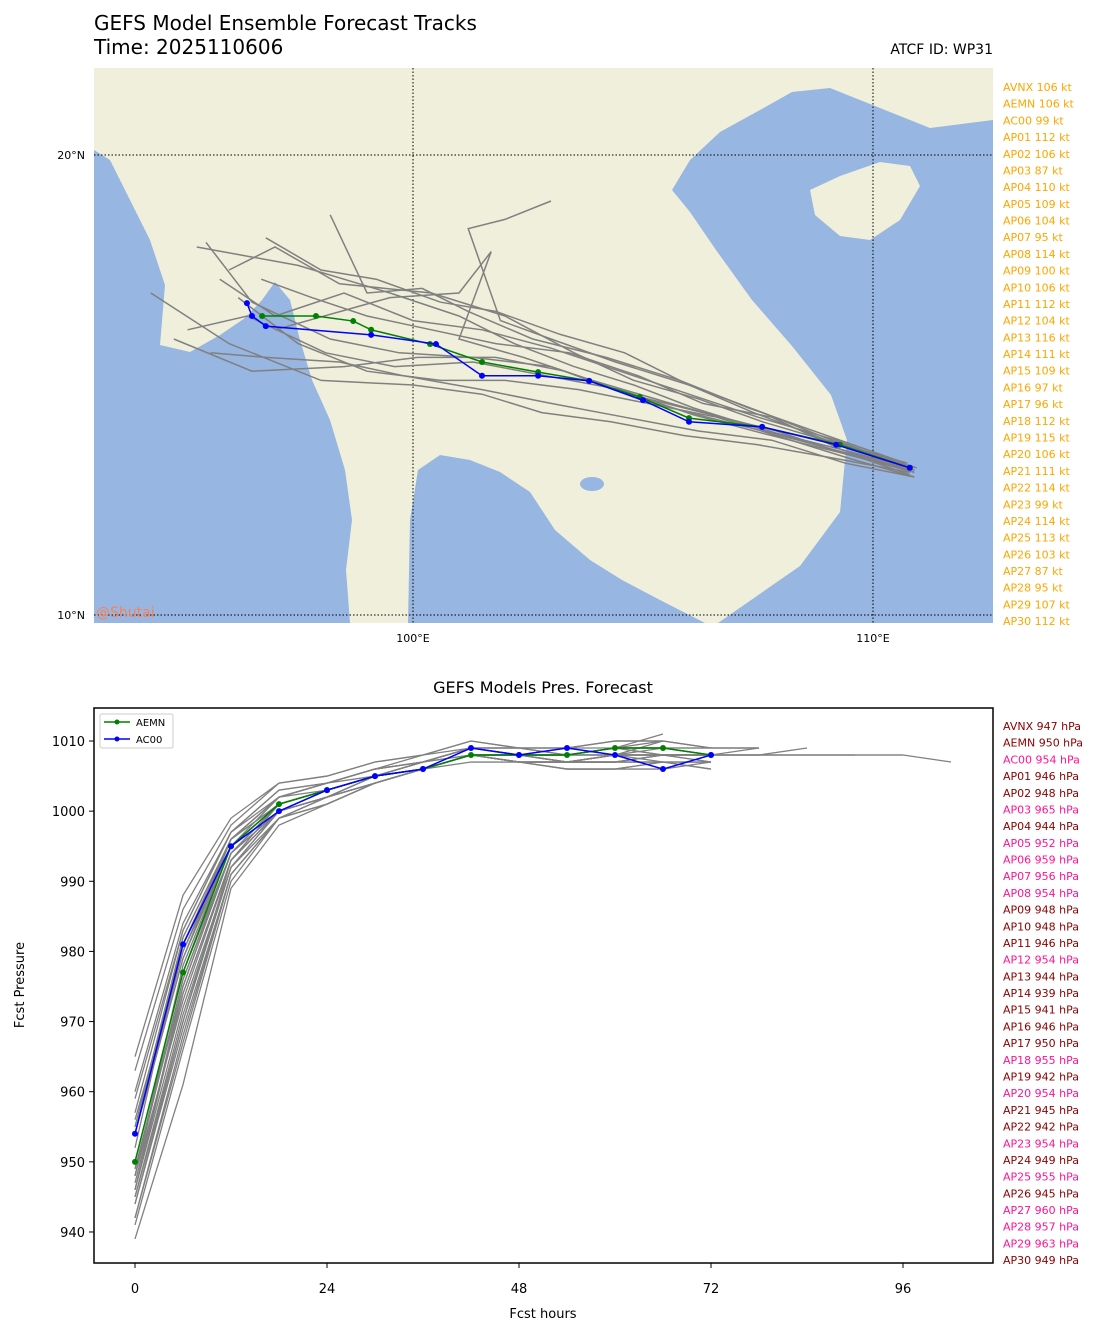 The image size is (1108, 1335). Describe the element at coordinates (1041, 1243) in the screenshot. I see `pressure-legend-item: AP29 963 hPa` at that location.